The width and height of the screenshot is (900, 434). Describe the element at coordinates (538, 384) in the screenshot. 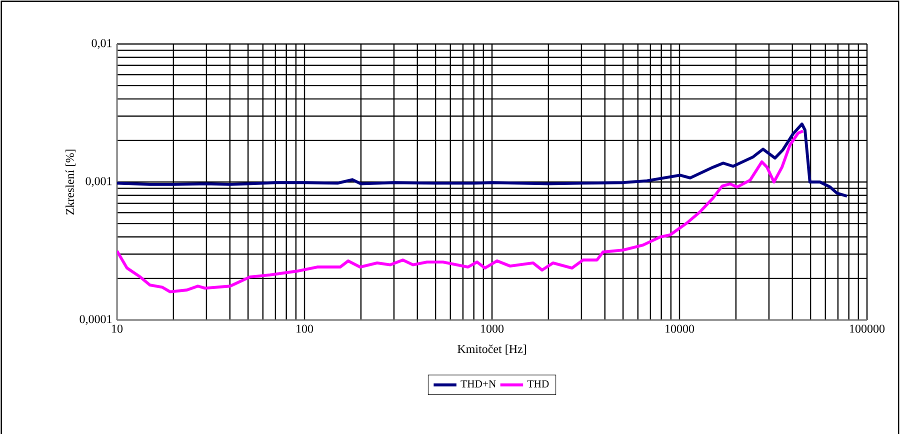

I see `legend-label: THD` at that location.